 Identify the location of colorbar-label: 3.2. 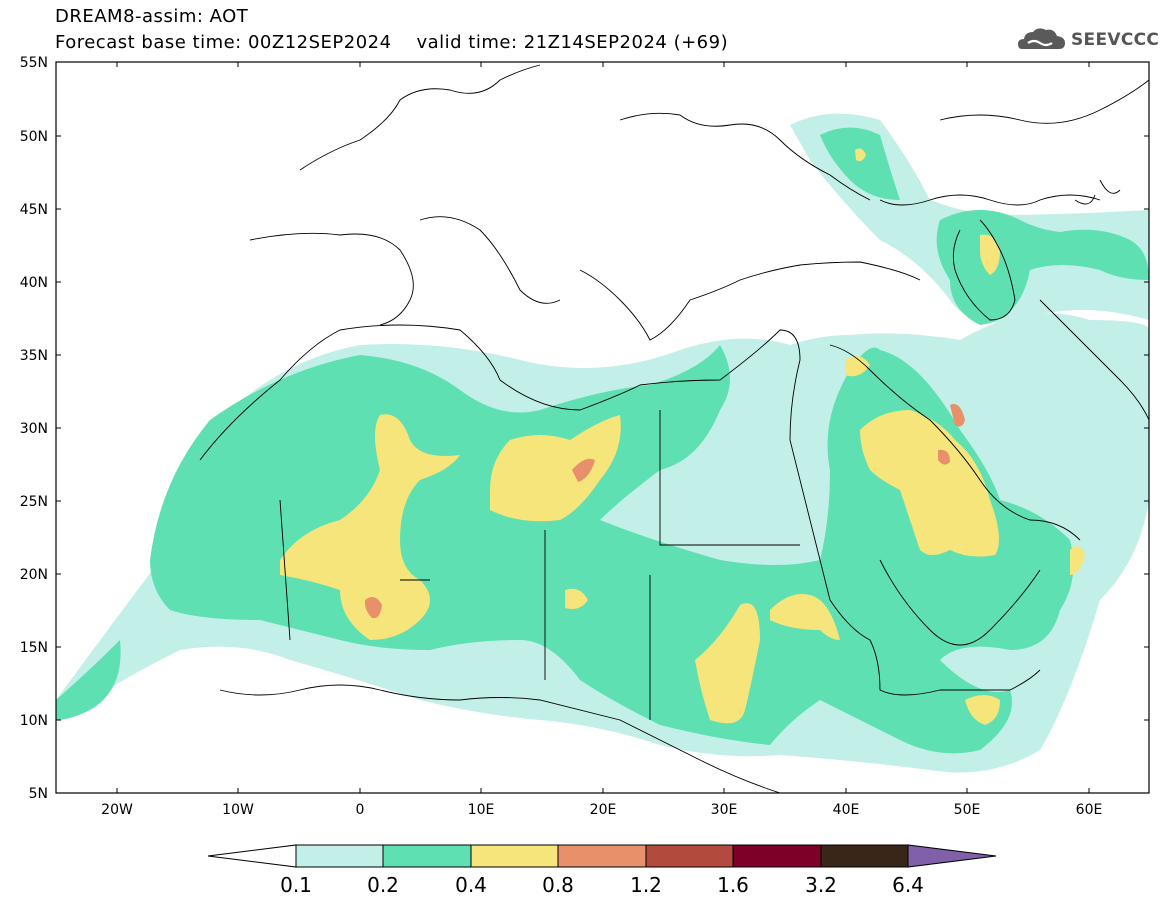
(821, 885).